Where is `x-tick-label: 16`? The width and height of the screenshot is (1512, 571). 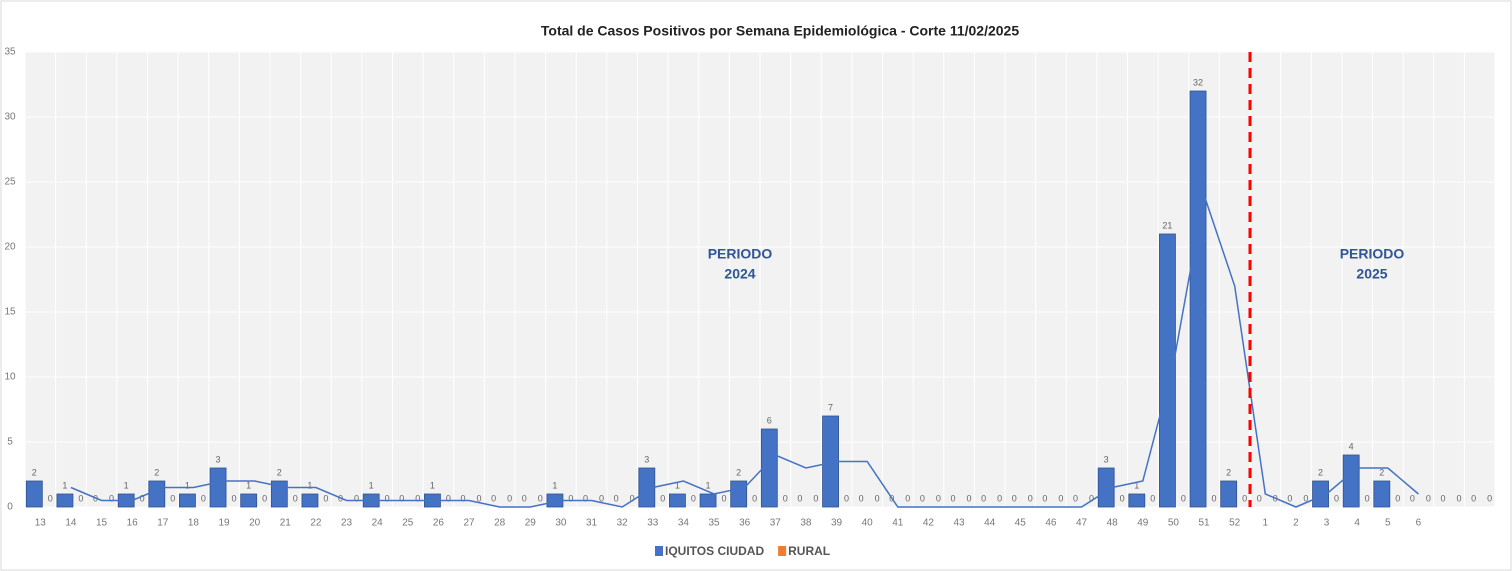
x-tick-label: 16 is located at coordinates (133, 523).